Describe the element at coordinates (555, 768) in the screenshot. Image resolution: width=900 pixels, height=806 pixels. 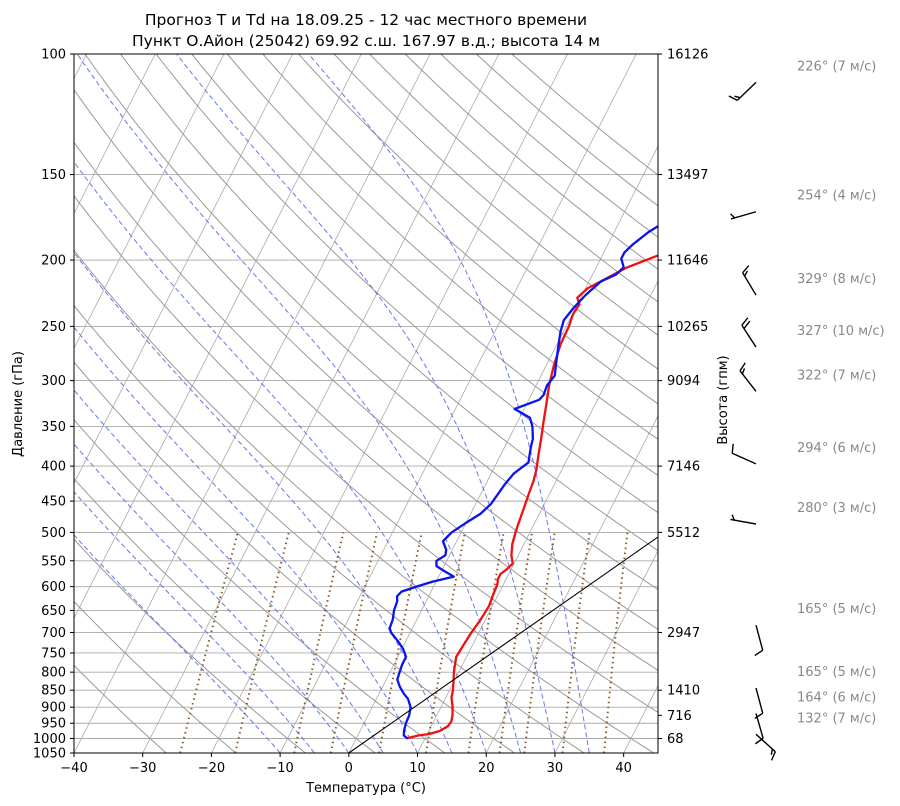
I see `x-tick-label: 30` at that location.